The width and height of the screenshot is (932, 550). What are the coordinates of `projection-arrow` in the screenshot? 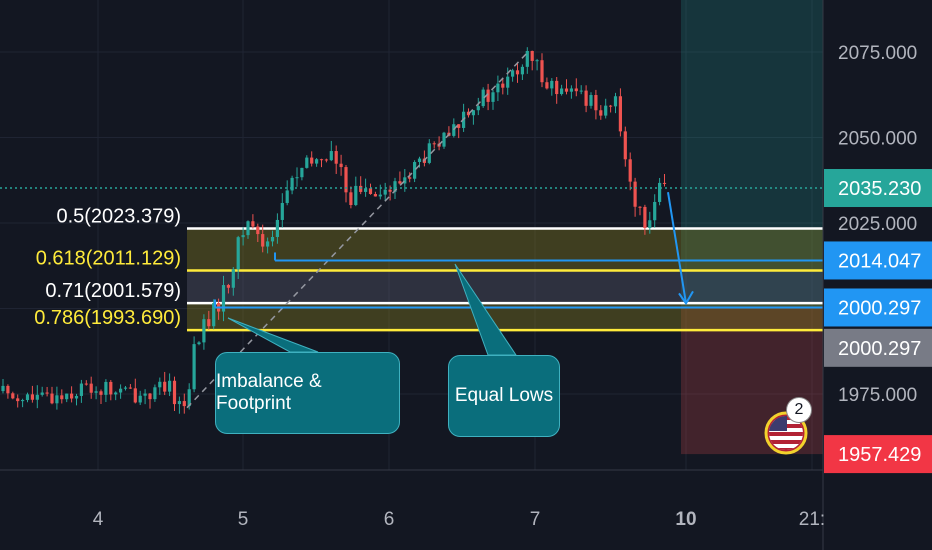 It's located at (677, 248).